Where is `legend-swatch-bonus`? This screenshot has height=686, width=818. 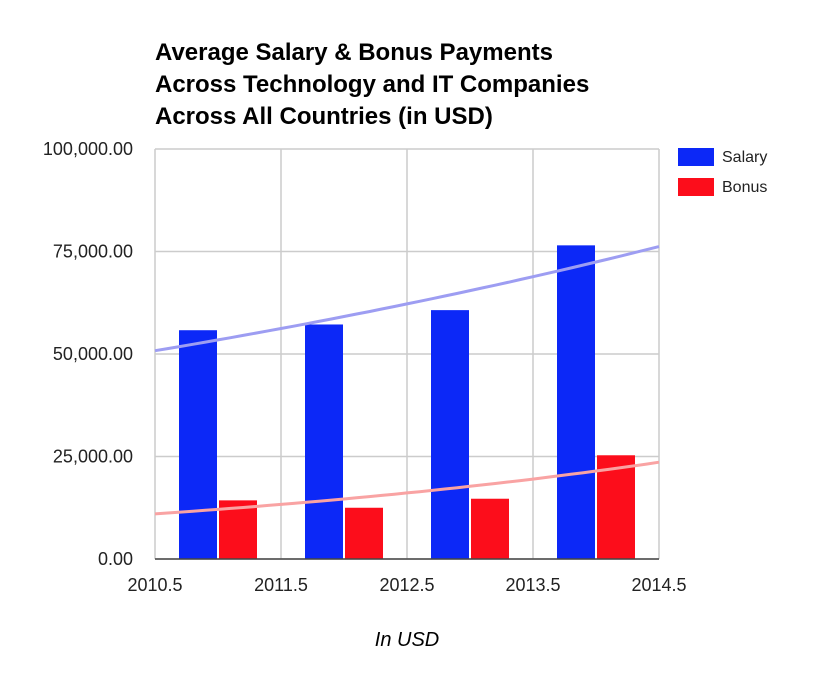
legend-swatch-bonus is located at coordinates (696, 187).